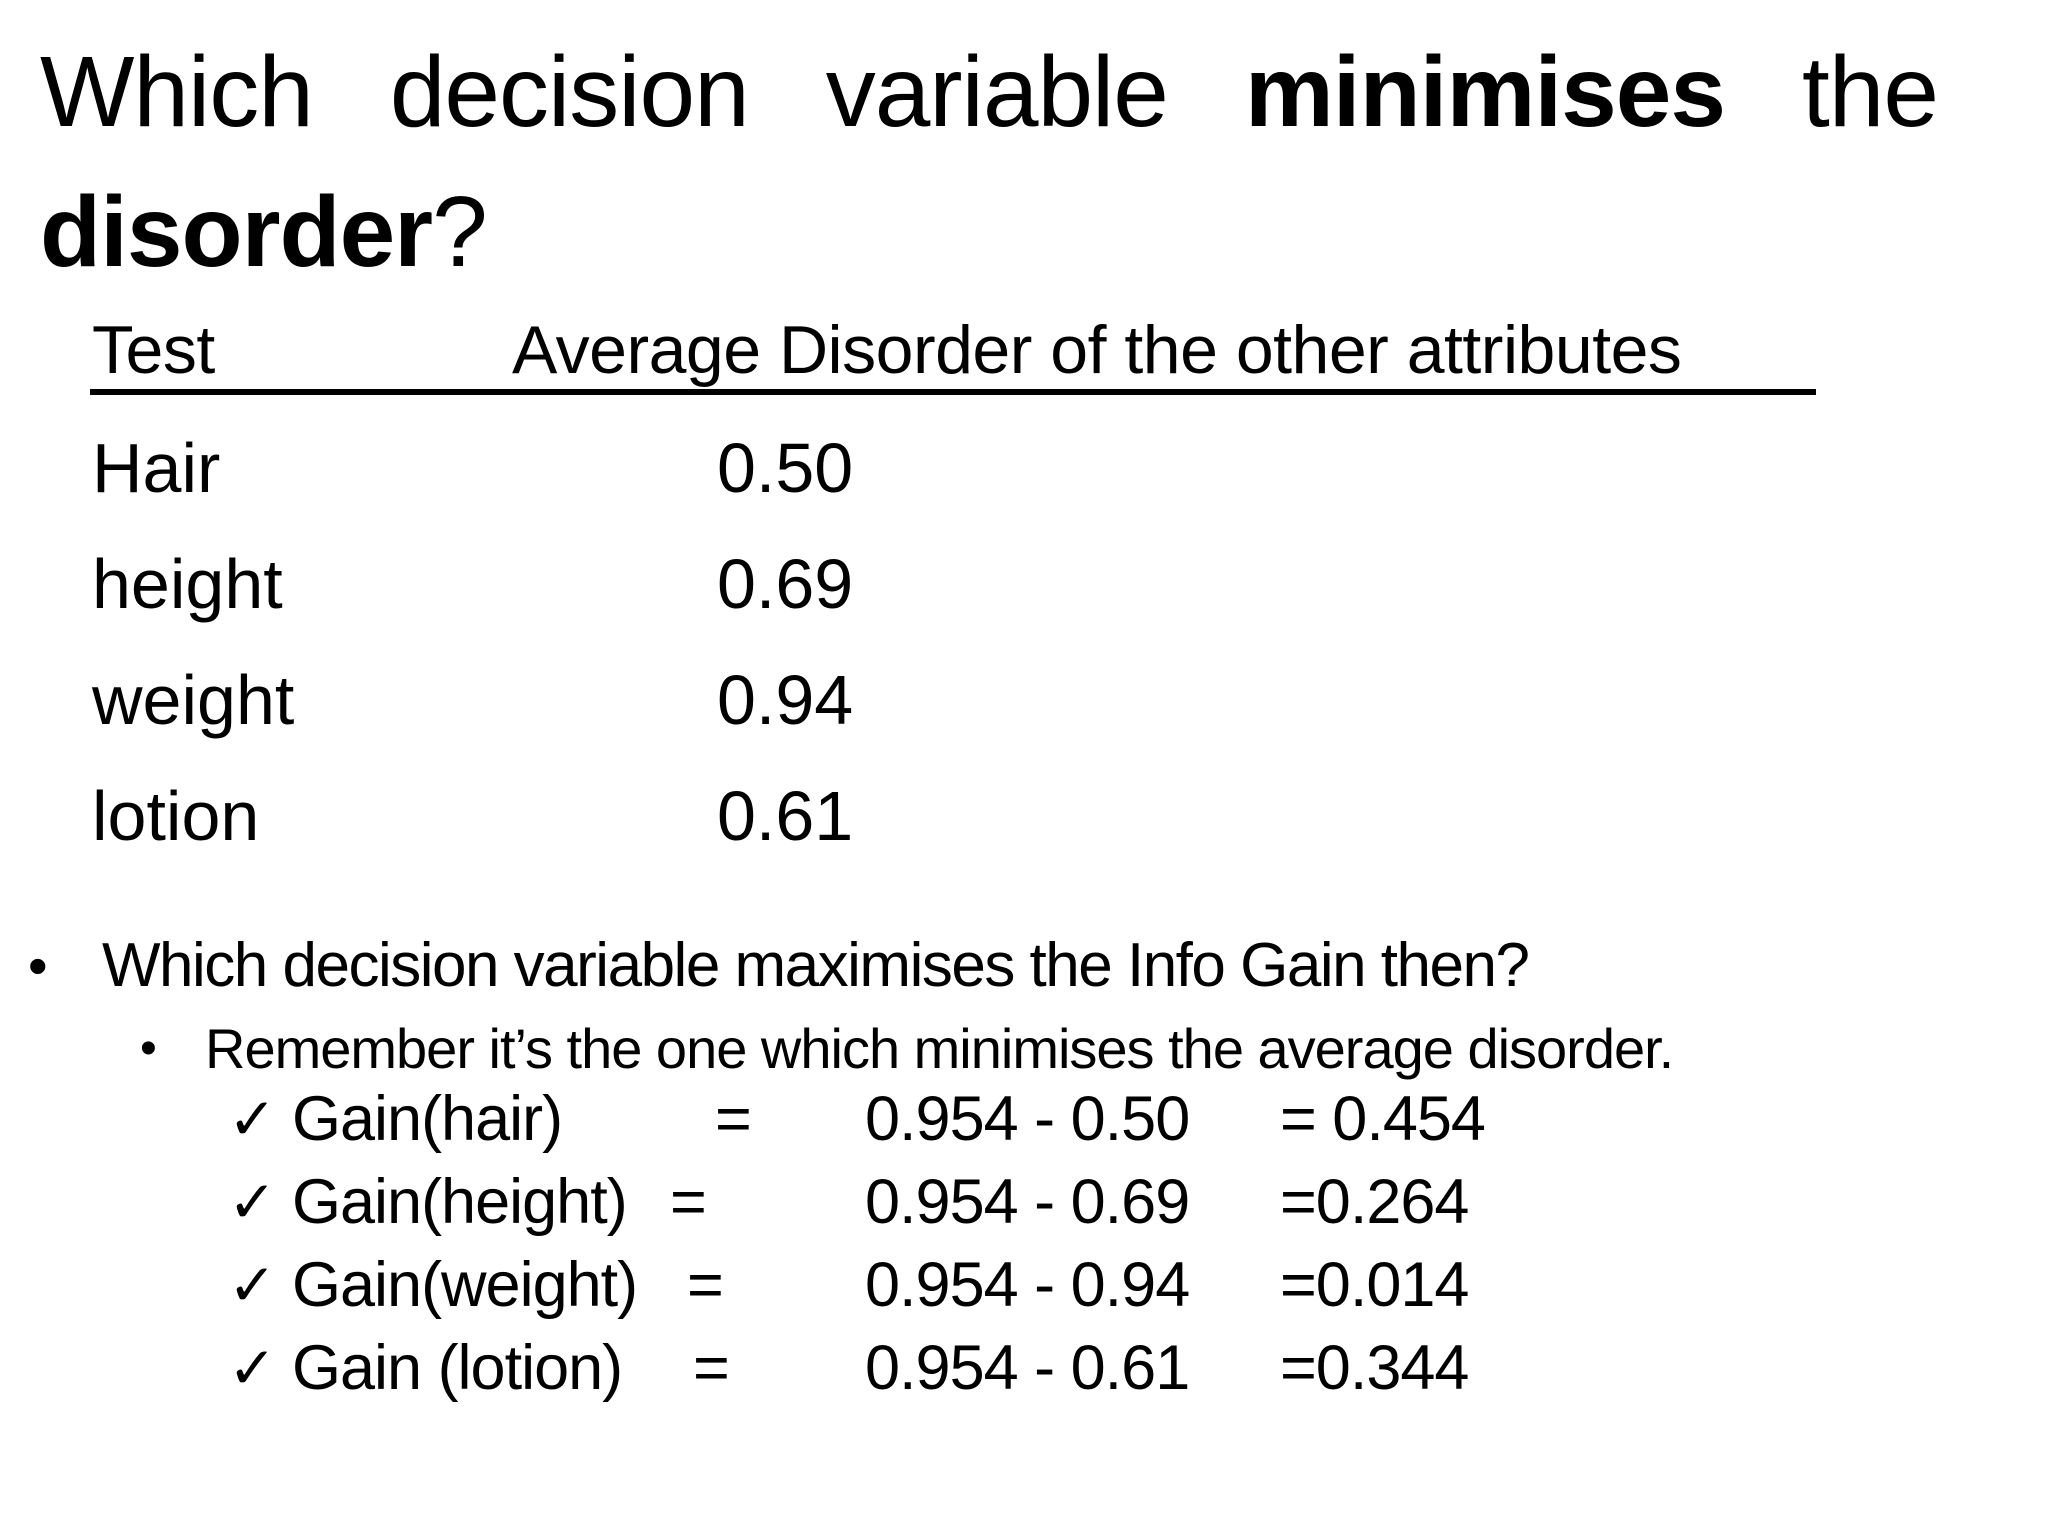 The image size is (2048, 1536). What do you see at coordinates (1374, 1368) in the screenshot?
I see `gain-result: =0.344` at bounding box center [1374, 1368].